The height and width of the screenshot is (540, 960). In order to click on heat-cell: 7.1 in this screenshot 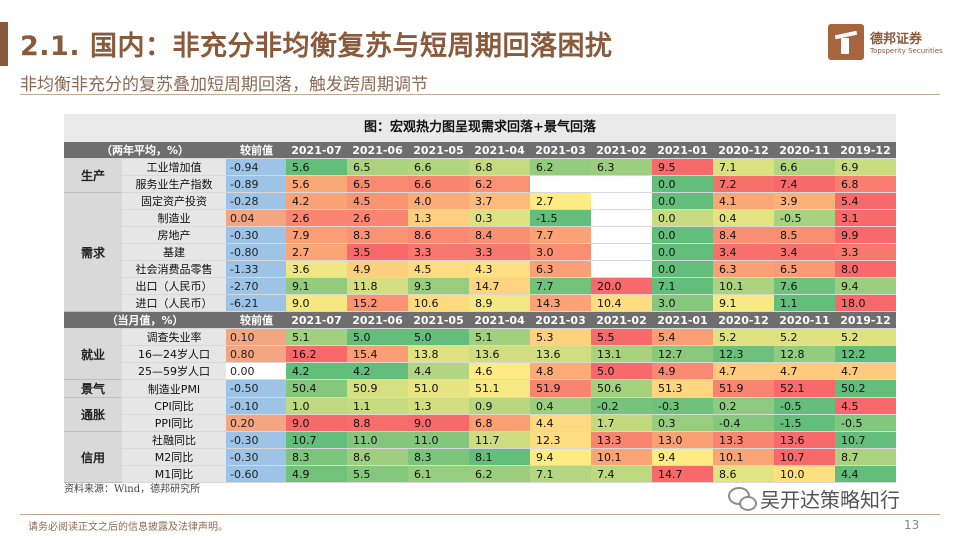, I will do `click(560, 474)`.